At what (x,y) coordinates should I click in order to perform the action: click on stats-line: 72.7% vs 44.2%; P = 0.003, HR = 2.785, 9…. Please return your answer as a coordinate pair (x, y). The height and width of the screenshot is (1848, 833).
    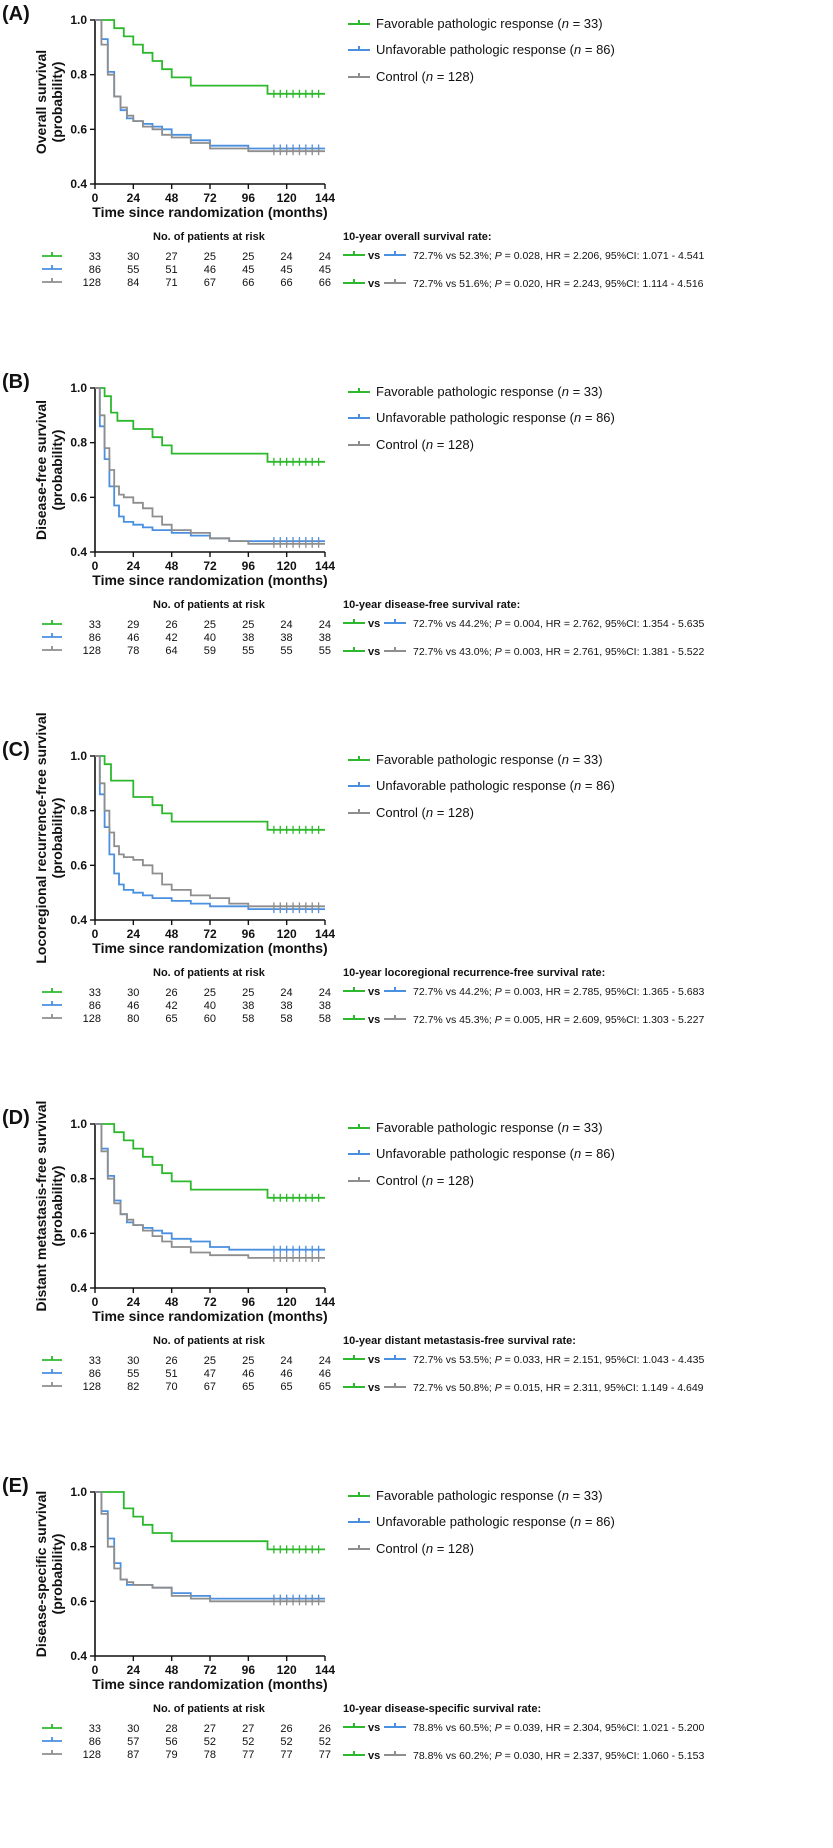
    Looking at the image, I should click on (558, 992).